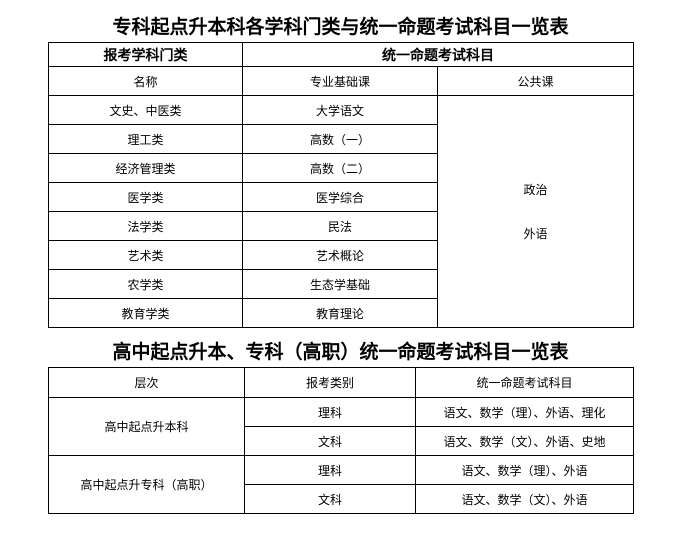  Describe the element at coordinates (145, 54) in the screenshot. I see `group-header-category: 报考学科门类` at that location.